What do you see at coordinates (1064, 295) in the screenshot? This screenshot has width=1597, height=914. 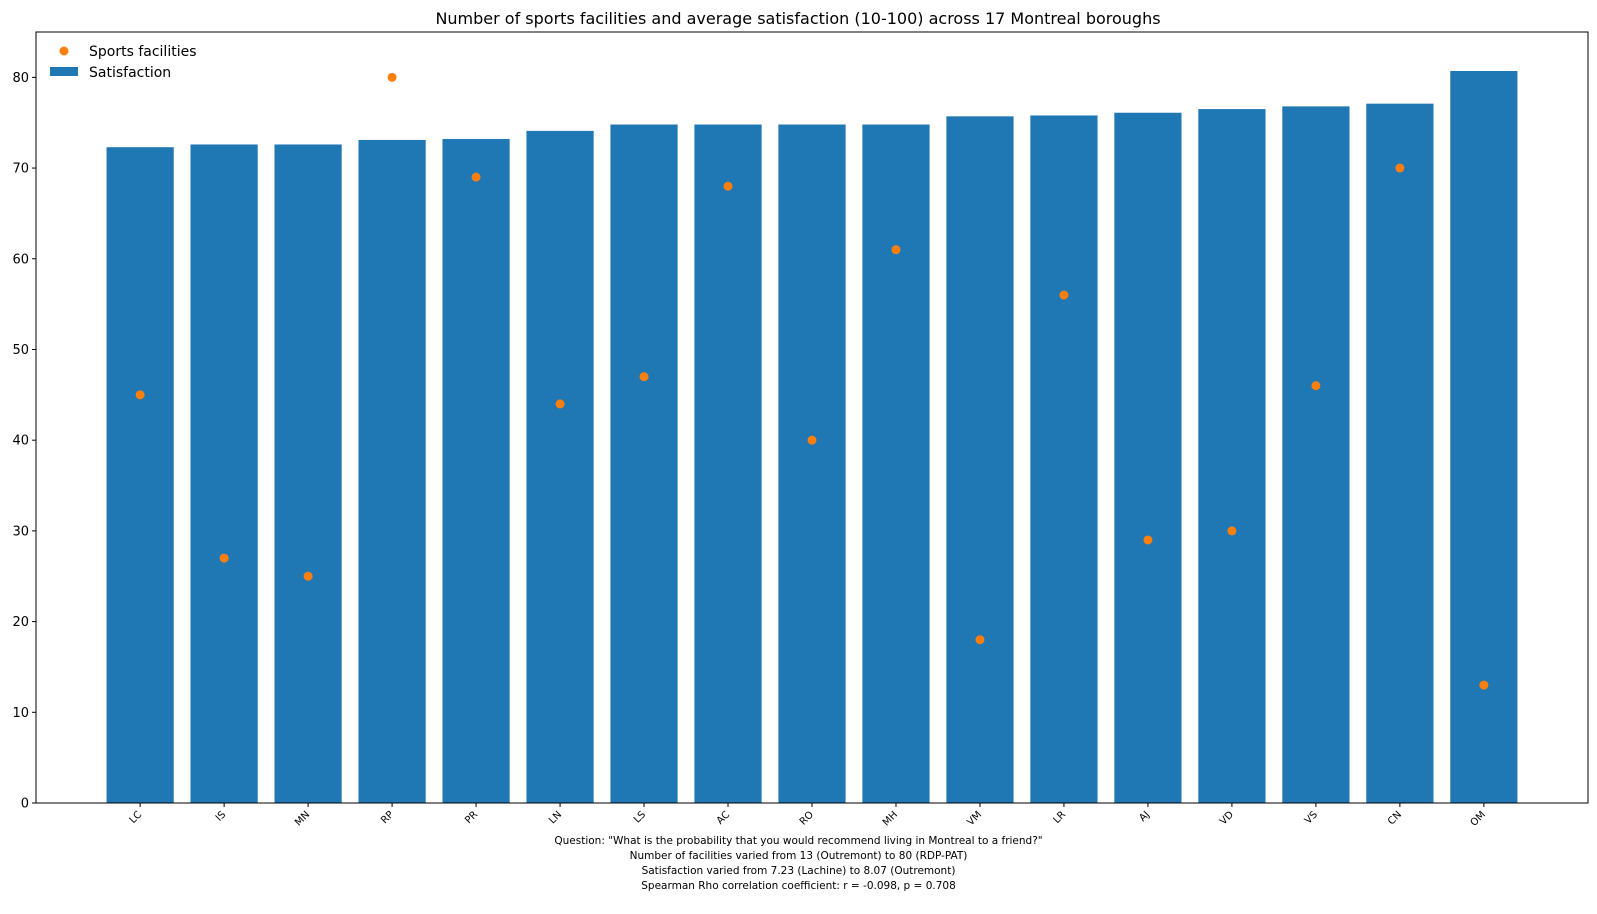 I see `point-lr` at bounding box center [1064, 295].